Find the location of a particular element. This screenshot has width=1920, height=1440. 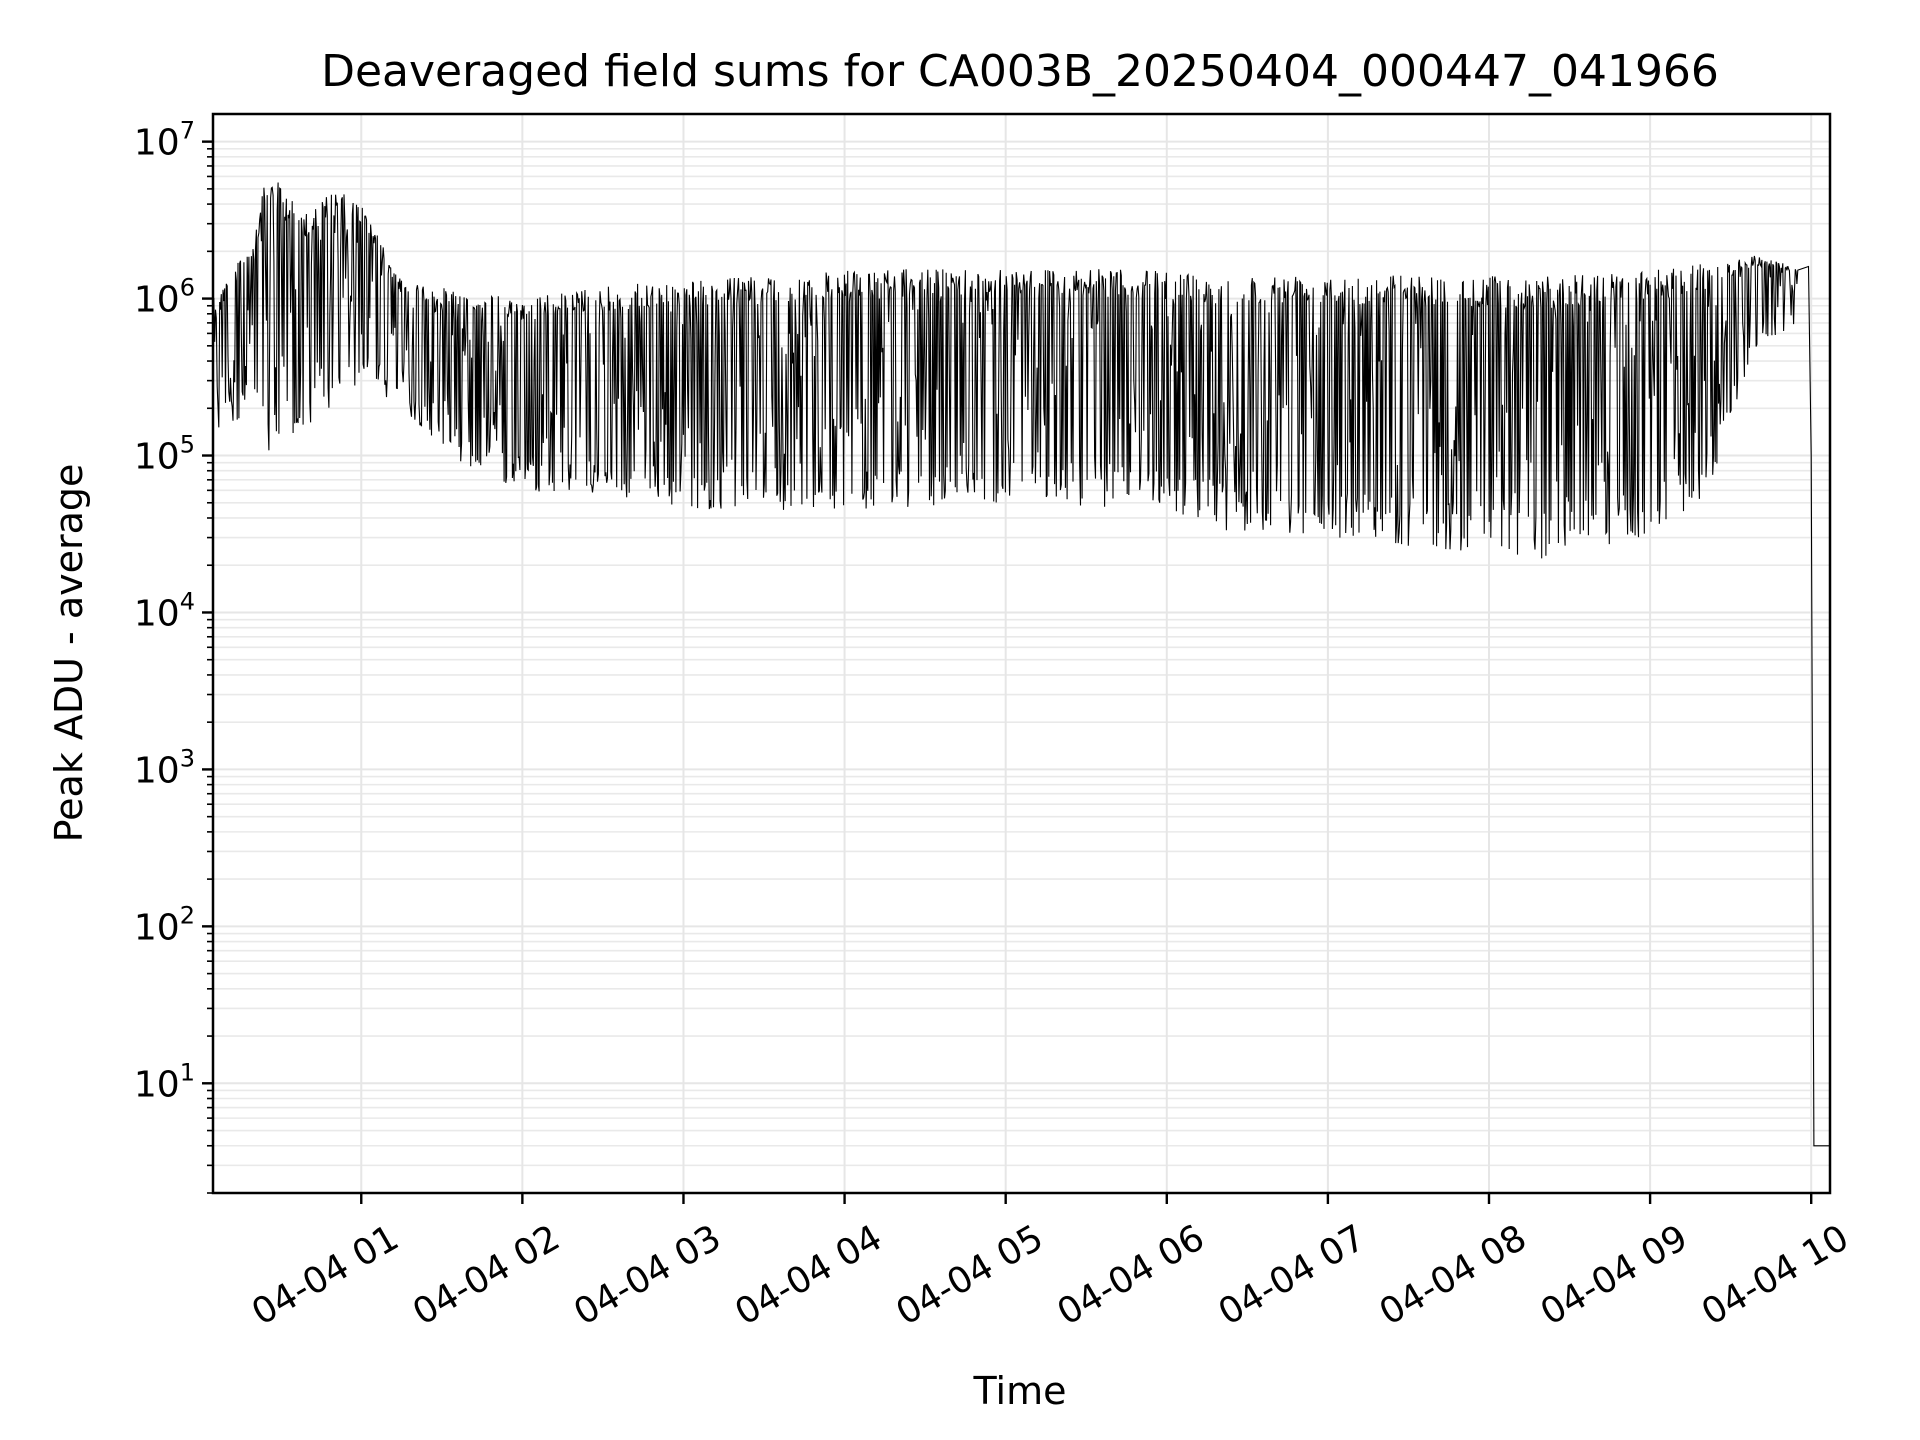

y-axis: 10¹ 10² 10³ 10⁴ 10⁵ 10⁶ 10⁷ is located at coordinates (173, 655).